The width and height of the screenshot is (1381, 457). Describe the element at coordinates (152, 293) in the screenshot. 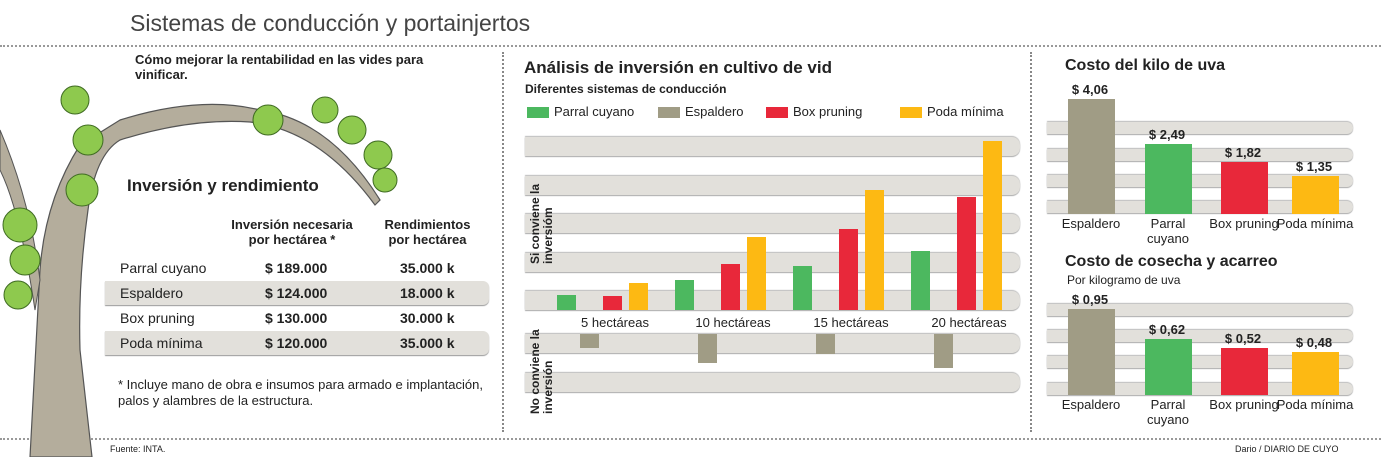

I see `system-name: Espaldero` at that location.